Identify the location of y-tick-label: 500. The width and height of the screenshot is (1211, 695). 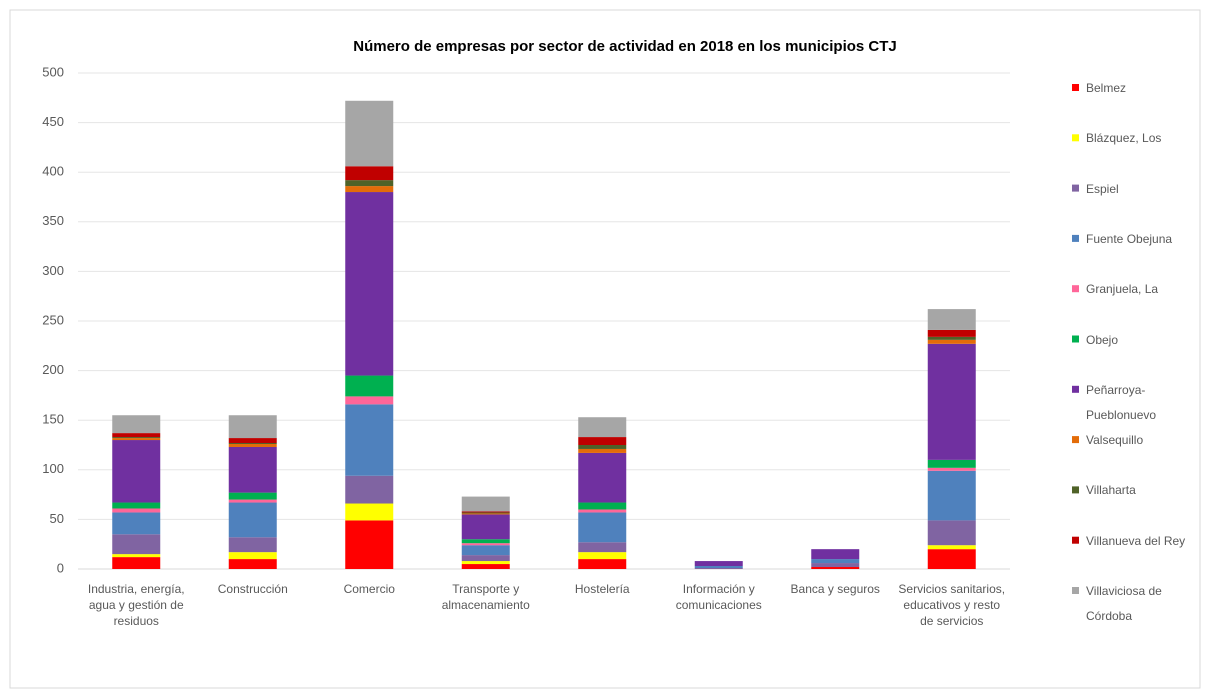
(53, 71).